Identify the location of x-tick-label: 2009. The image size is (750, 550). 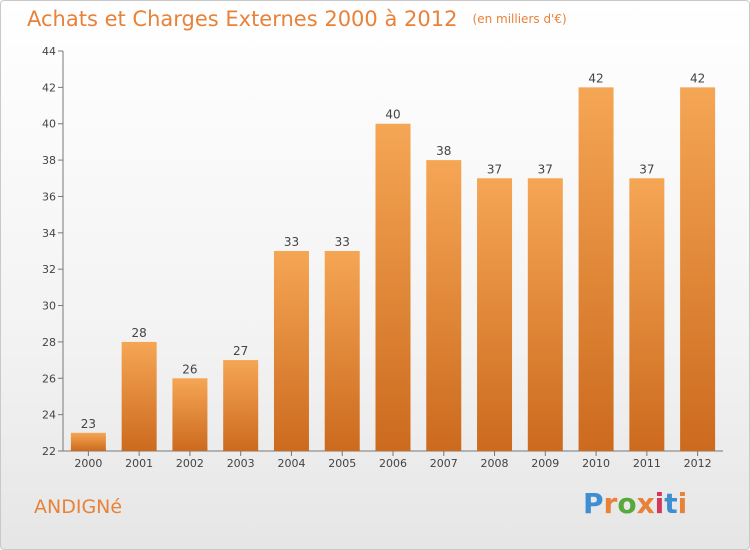
(545, 463).